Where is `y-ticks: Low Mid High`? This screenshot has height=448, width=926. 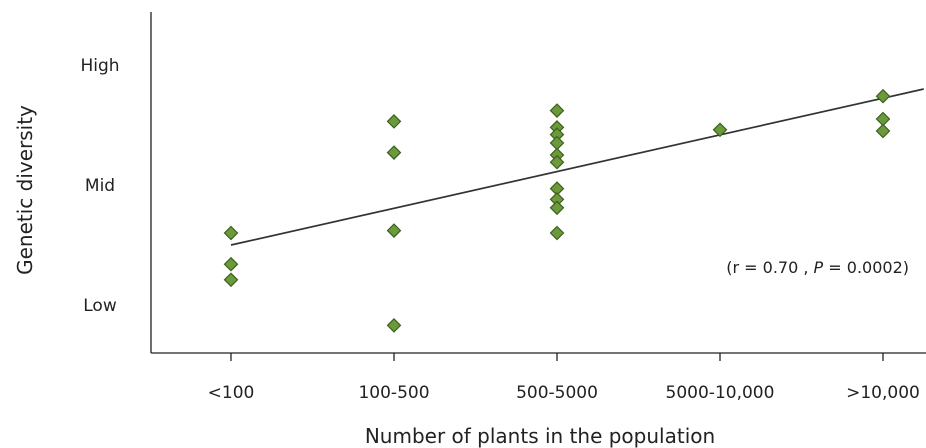 y-ticks: Low Mid High is located at coordinates (99, 186).